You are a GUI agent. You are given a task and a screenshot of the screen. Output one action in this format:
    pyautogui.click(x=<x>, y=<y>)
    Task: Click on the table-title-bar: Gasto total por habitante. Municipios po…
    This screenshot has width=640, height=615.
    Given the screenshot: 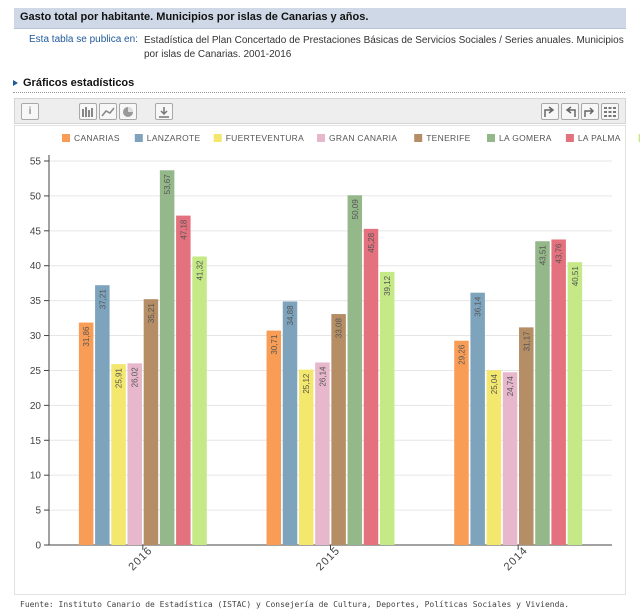 What is the action you would take?
    pyautogui.click(x=320, y=18)
    